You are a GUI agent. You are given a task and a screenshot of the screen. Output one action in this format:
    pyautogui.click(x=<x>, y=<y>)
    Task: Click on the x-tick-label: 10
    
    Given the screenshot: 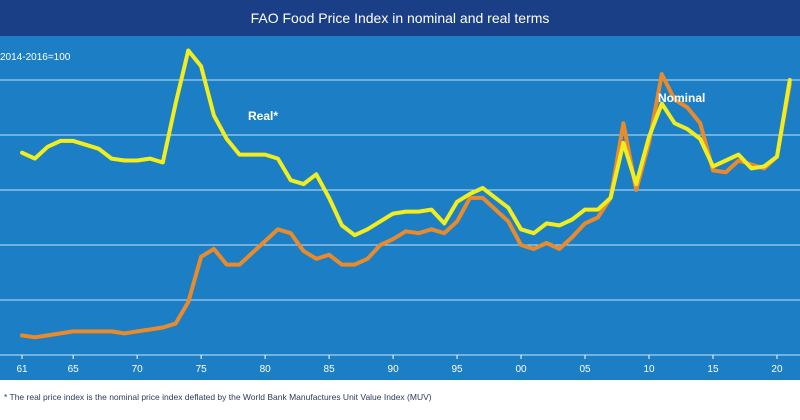 What is the action you would take?
    pyautogui.click(x=649, y=369)
    